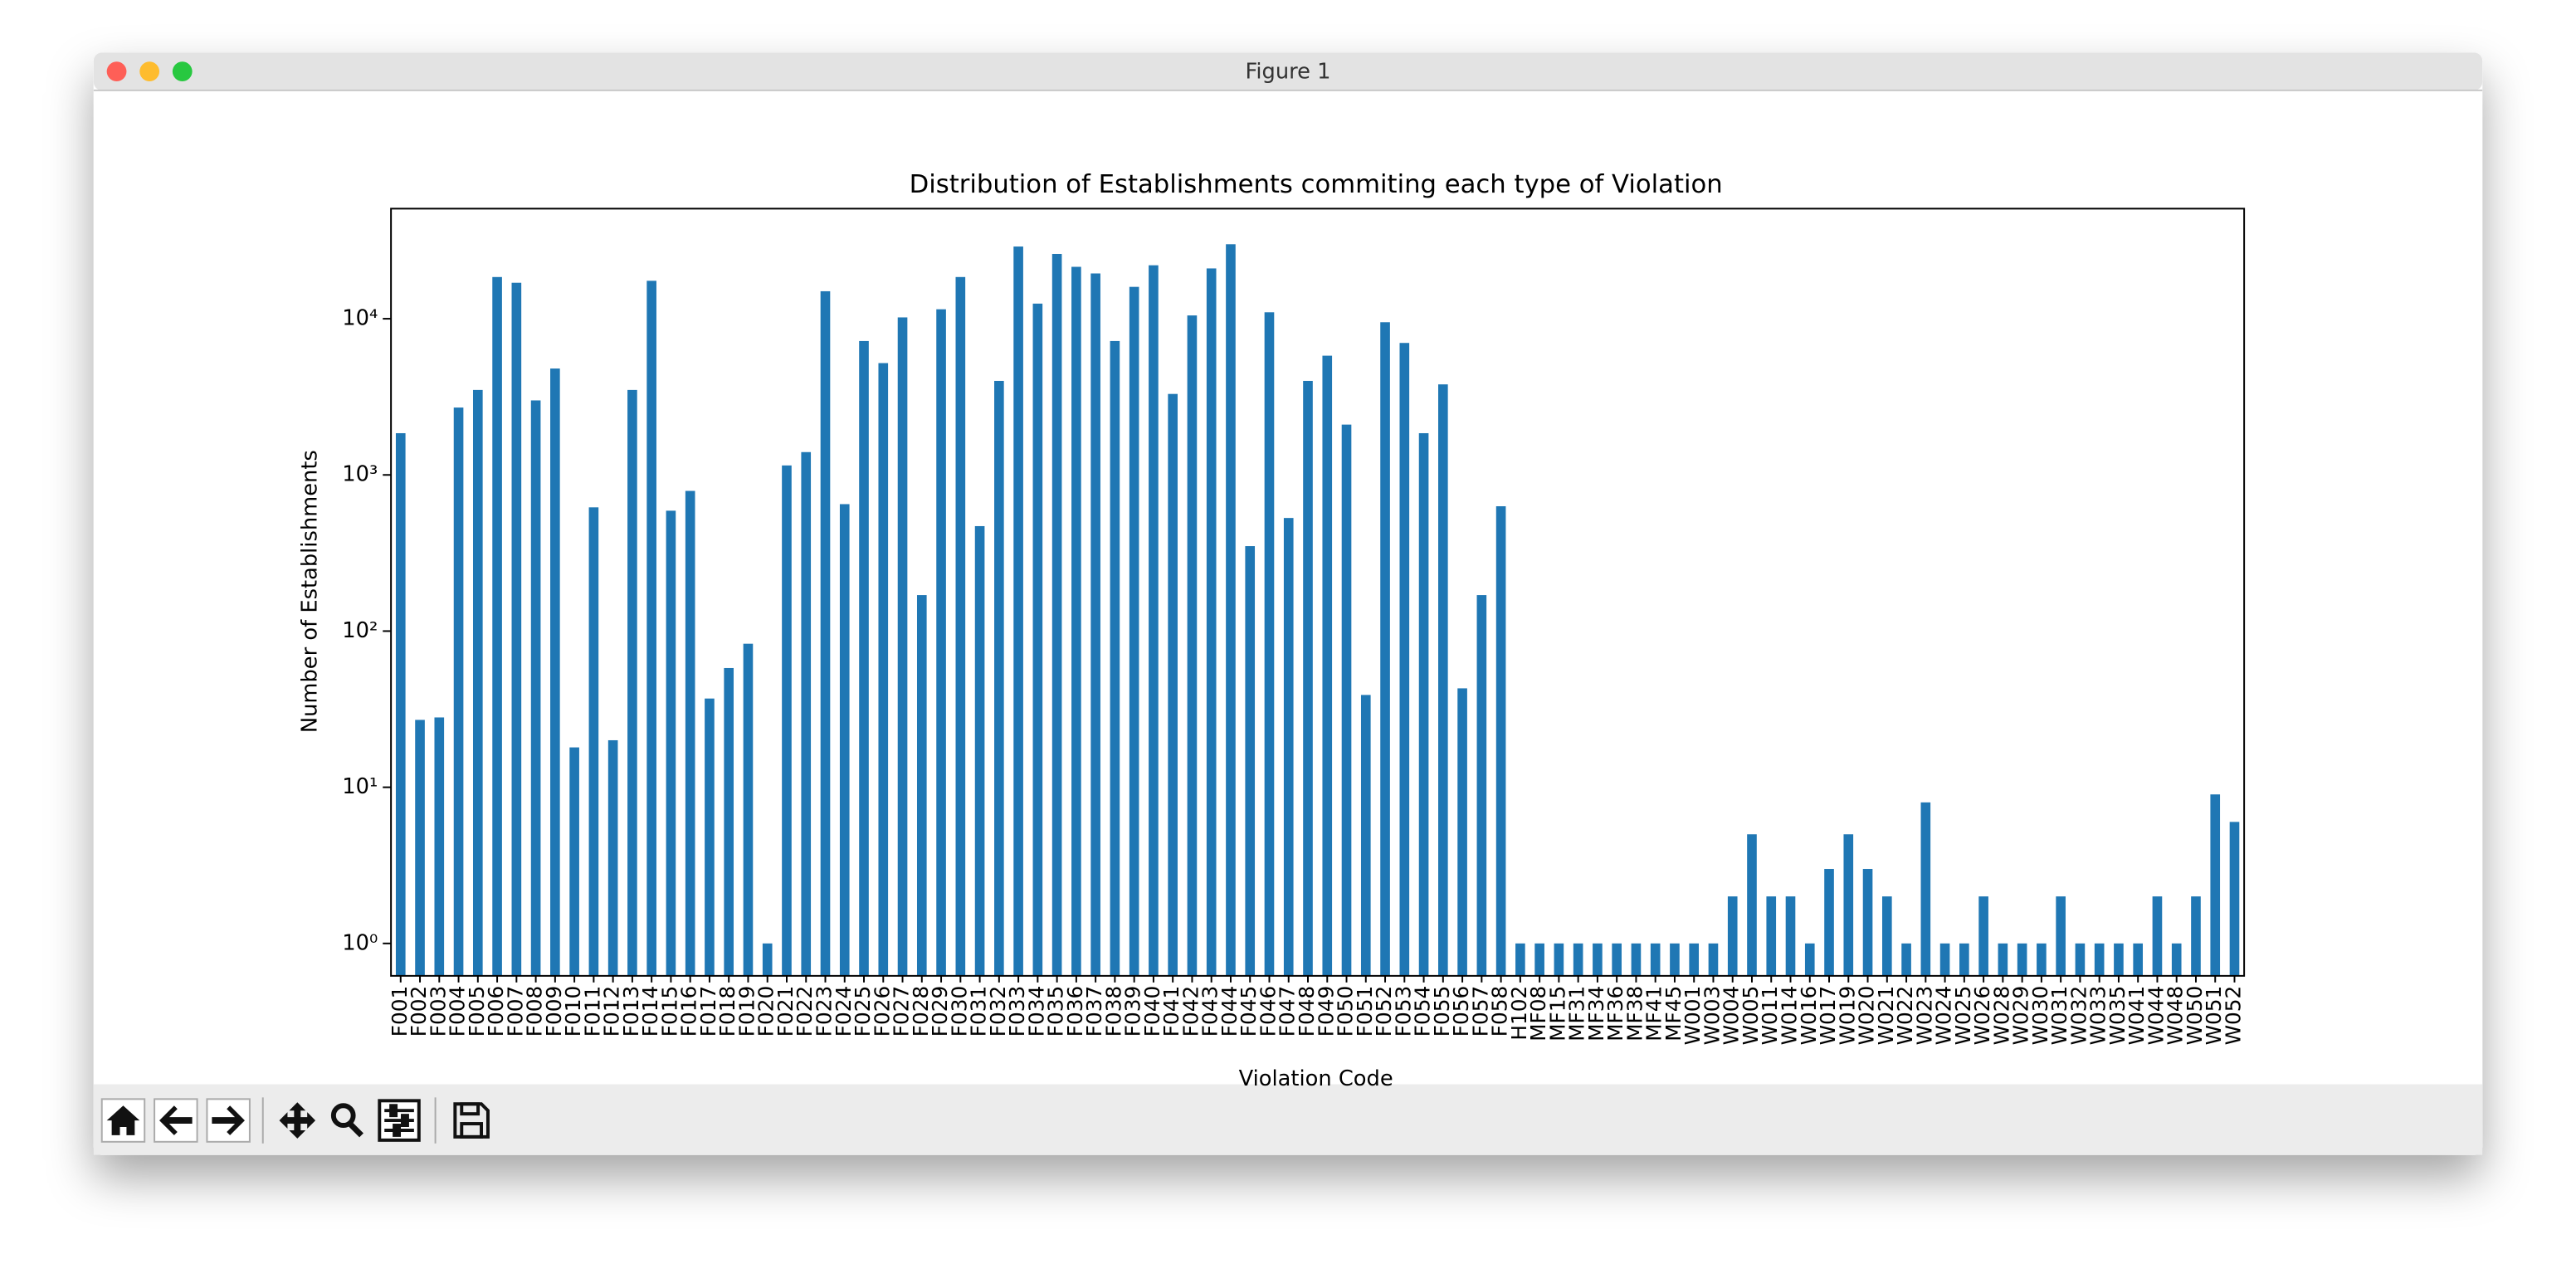 Image resolution: width=2576 pixels, height=1288 pixels. What do you see at coordinates (400, 1120) in the screenshot?
I see `configure-button` at bounding box center [400, 1120].